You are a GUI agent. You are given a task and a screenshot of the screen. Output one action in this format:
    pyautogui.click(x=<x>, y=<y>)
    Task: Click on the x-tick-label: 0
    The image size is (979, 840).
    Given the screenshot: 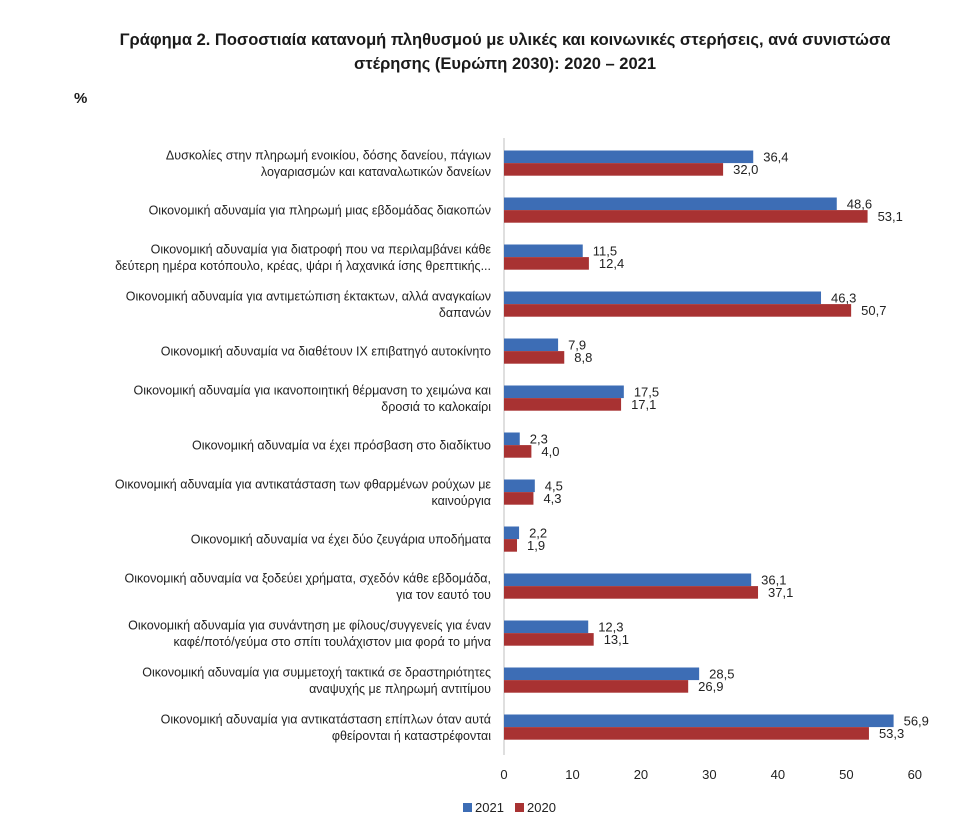 What is the action you would take?
    pyautogui.click(x=503, y=774)
    